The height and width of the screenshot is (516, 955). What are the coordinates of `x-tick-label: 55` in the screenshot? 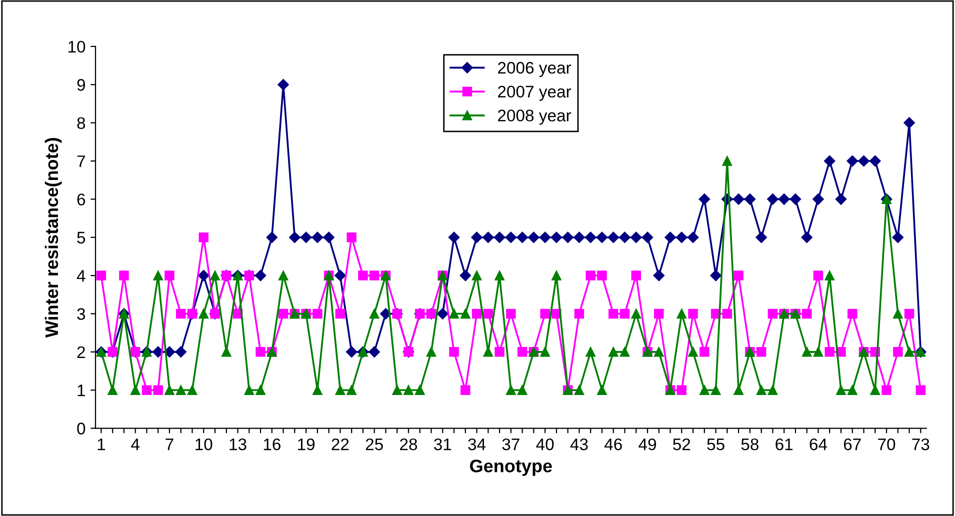 It's located at (715, 444).